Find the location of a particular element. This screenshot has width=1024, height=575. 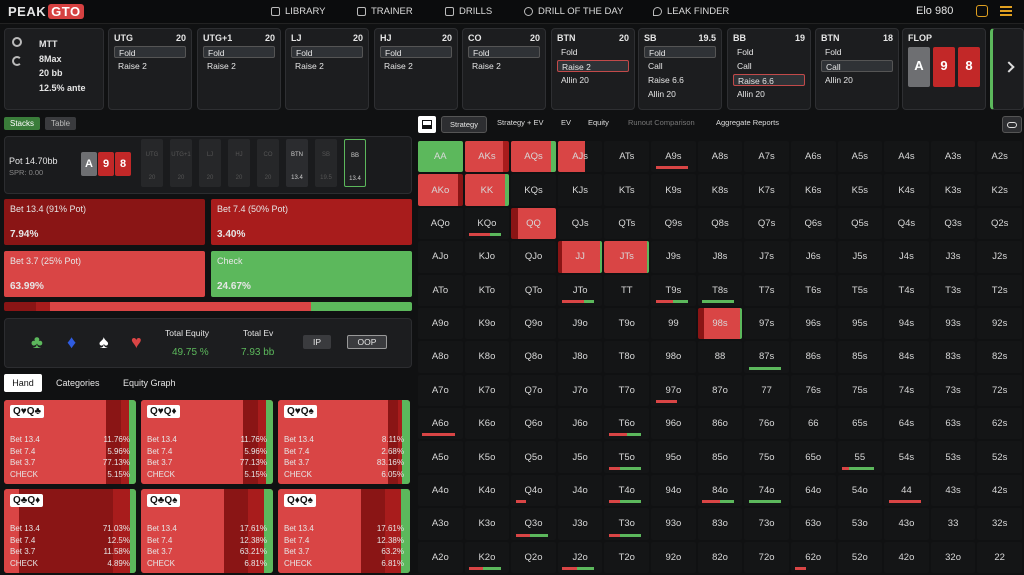

hand-cell: 65o is located at coordinates (813, 457).